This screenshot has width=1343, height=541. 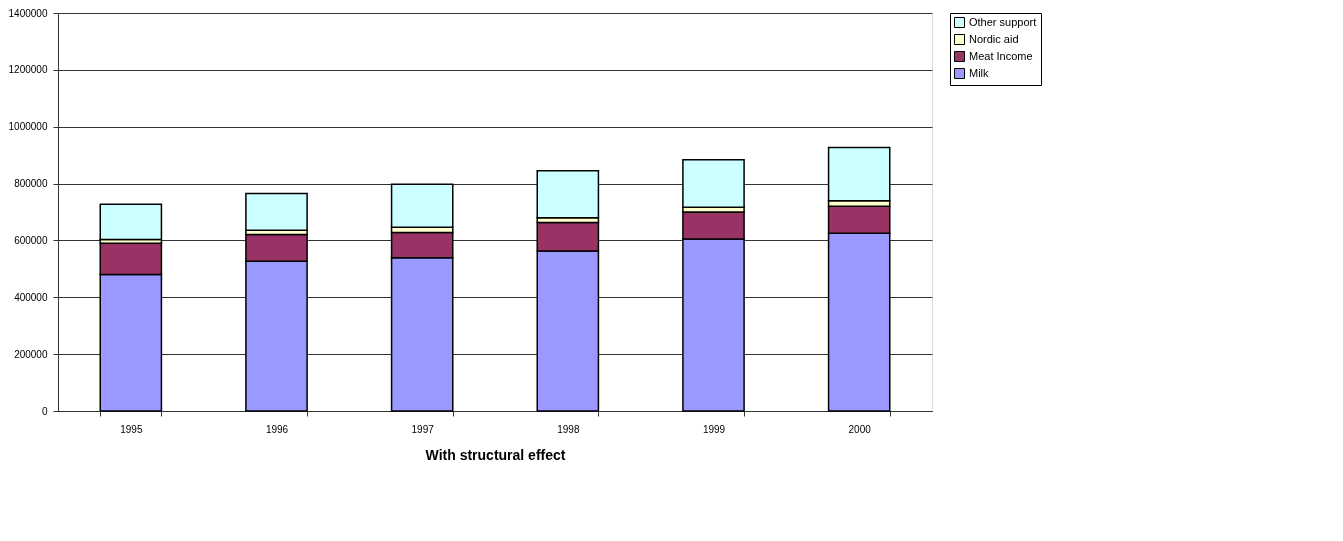 What do you see at coordinates (28, 127) in the screenshot?
I see `y-tick-label: 1000000` at bounding box center [28, 127].